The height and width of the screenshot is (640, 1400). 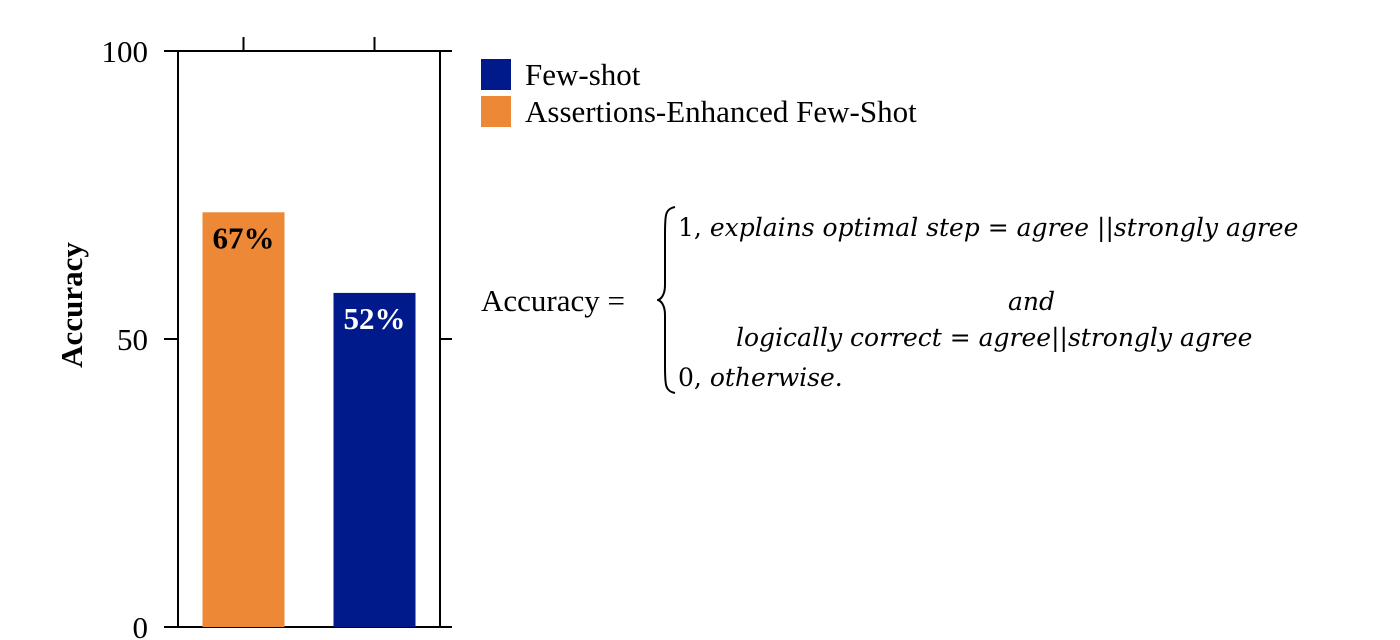 What do you see at coordinates (721, 111) in the screenshot?
I see `legend-label-assertions: Assertions-Enhanced Few-Shot` at bounding box center [721, 111].